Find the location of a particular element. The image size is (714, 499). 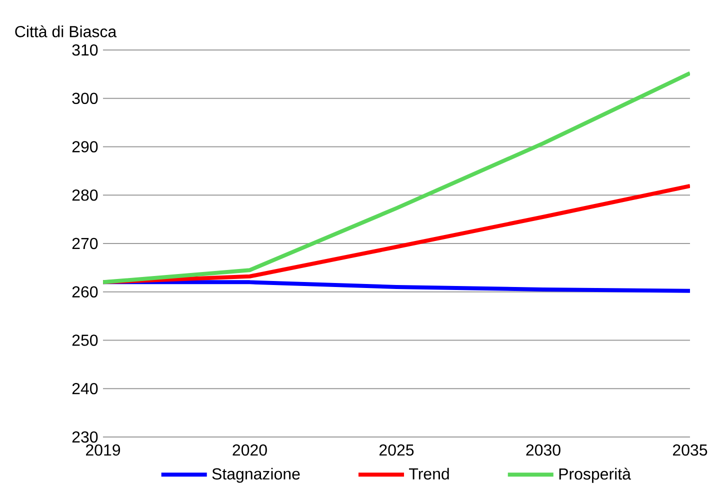

y-tick-label: 300 is located at coordinates (85, 98).